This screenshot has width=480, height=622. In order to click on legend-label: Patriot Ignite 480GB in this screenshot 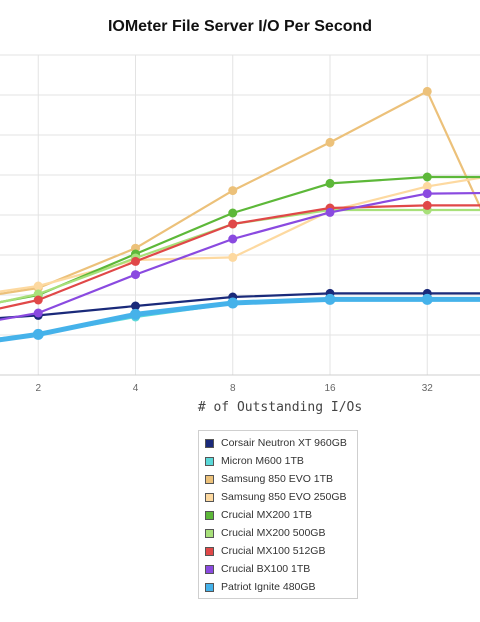, I will do `click(268, 587)`.